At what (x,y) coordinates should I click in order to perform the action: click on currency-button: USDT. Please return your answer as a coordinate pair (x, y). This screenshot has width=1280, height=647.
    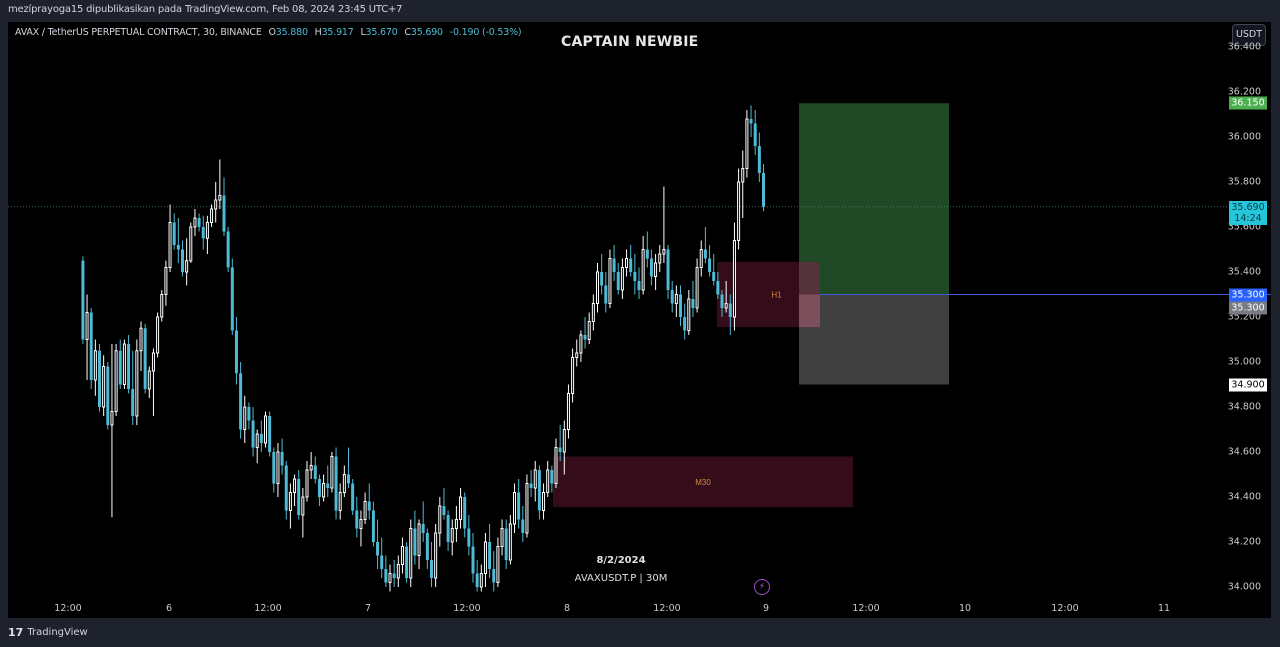
    Looking at the image, I should click on (1249, 35).